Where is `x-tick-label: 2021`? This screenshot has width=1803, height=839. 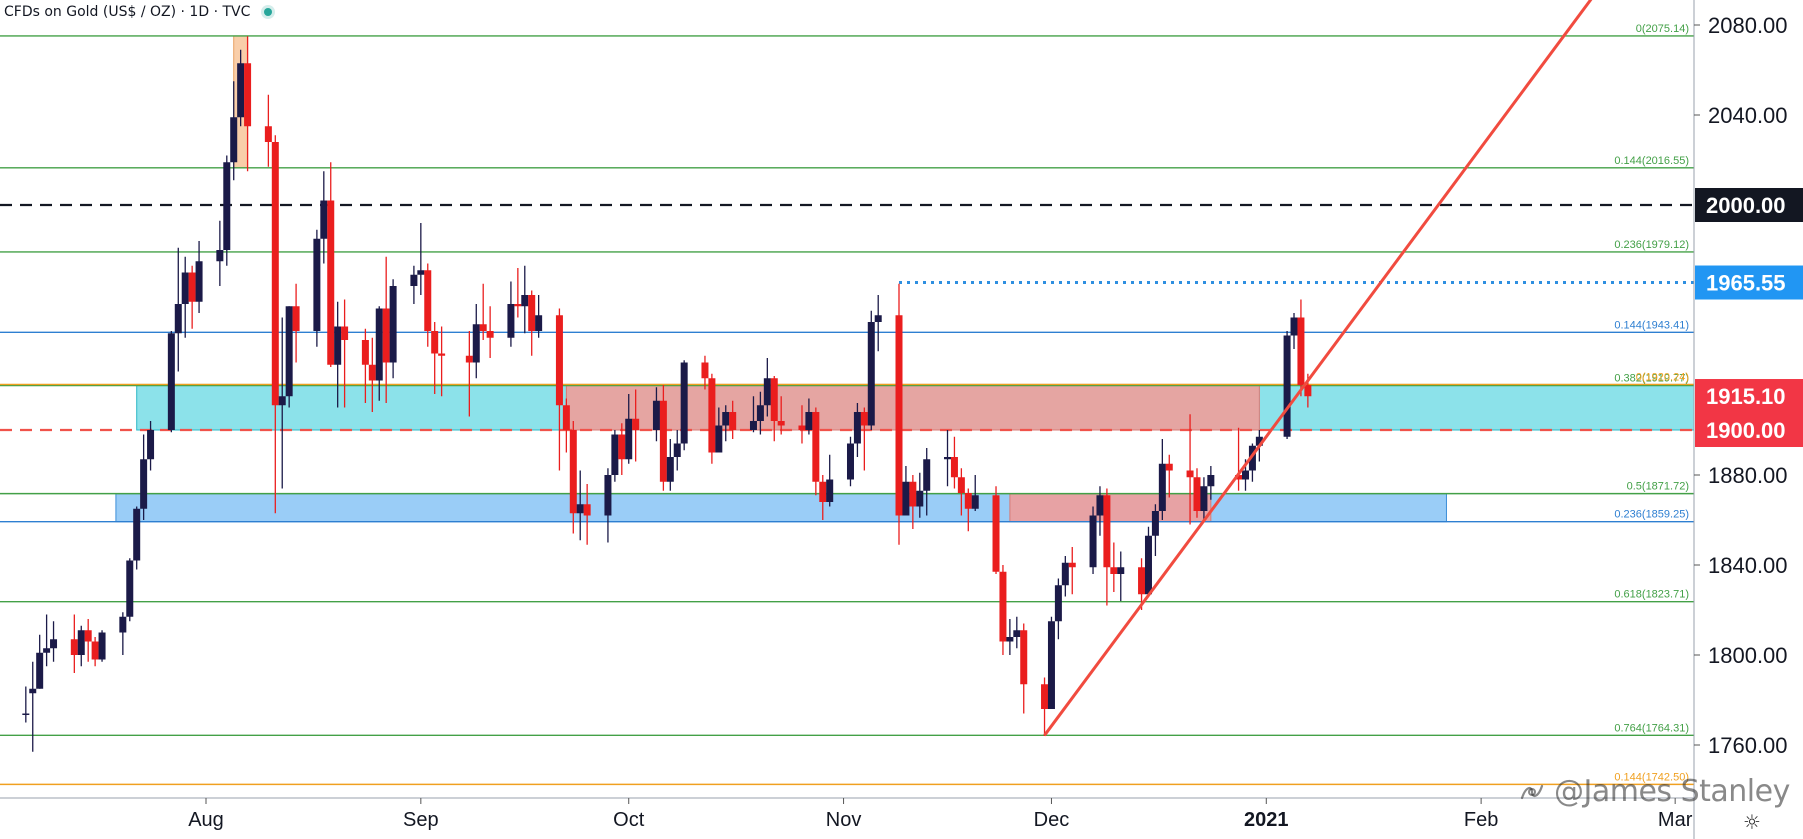 x-tick-label: 2021 is located at coordinates (1266, 820).